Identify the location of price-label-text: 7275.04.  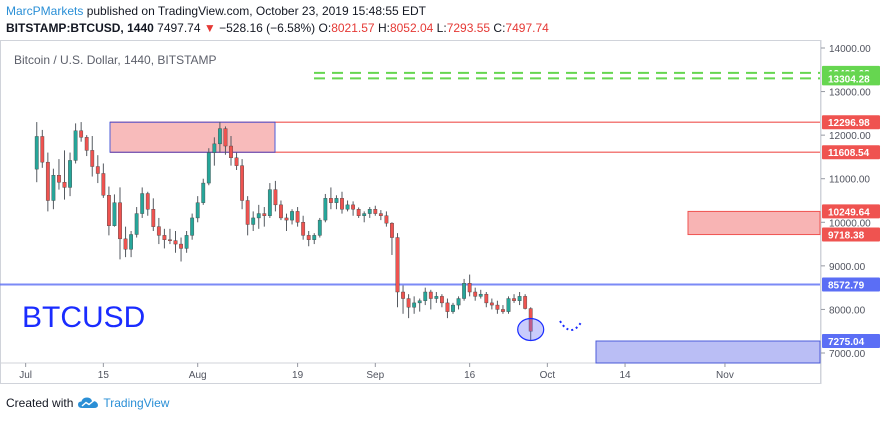
(846, 342).